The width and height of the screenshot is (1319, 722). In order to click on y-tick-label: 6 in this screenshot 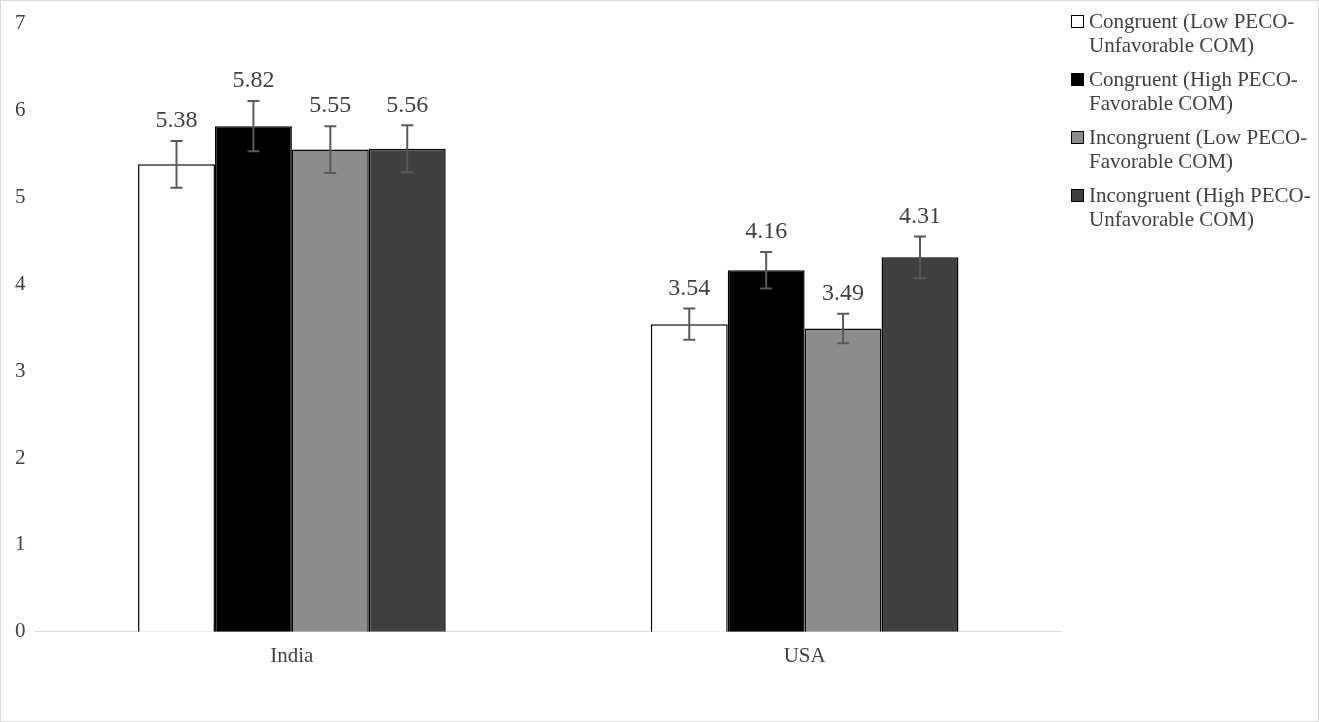, I will do `click(20, 109)`.